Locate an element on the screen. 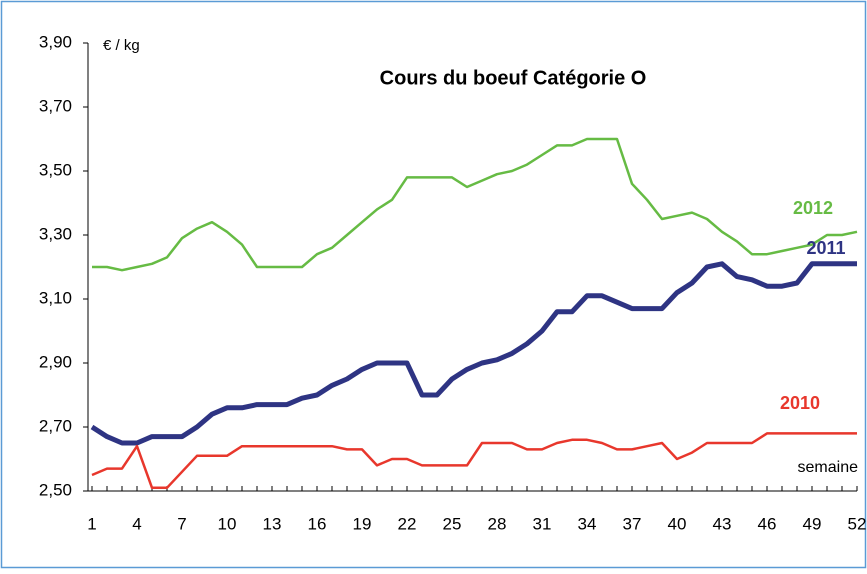 Image resolution: width=867 pixels, height=574 pixels. x-tick-label: 7 is located at coordinates (181, 523).